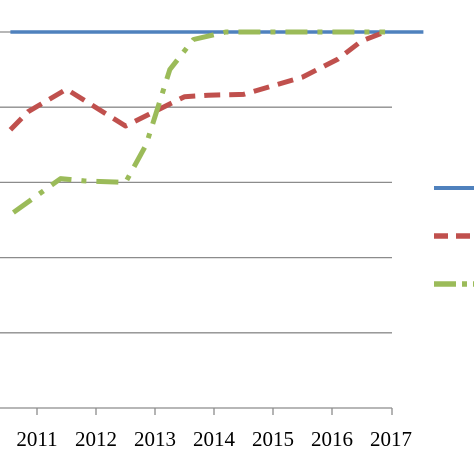 This screenshot has height=474, width=474. Describe the element at coordinates (36, 439) in the screenshot. I see `x-tick-label: 2011` at that location.